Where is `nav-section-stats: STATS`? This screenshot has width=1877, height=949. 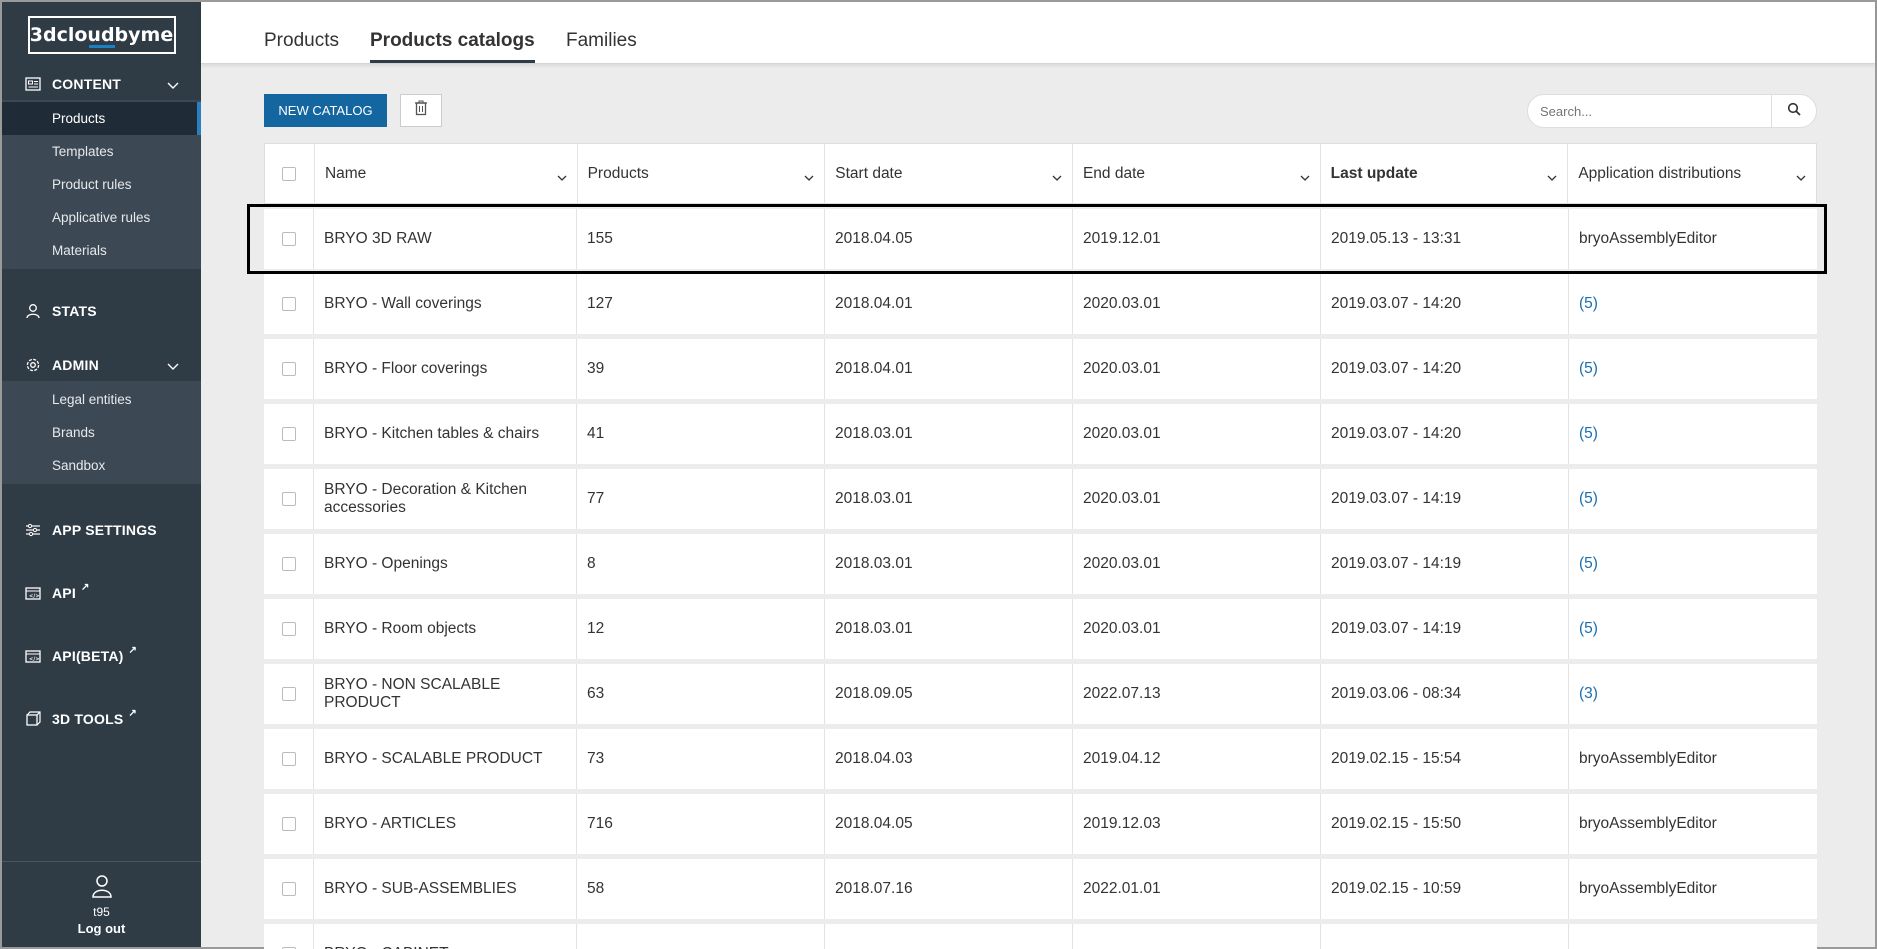 nav-section-stats: STATS is located at coordinates (101, 311).